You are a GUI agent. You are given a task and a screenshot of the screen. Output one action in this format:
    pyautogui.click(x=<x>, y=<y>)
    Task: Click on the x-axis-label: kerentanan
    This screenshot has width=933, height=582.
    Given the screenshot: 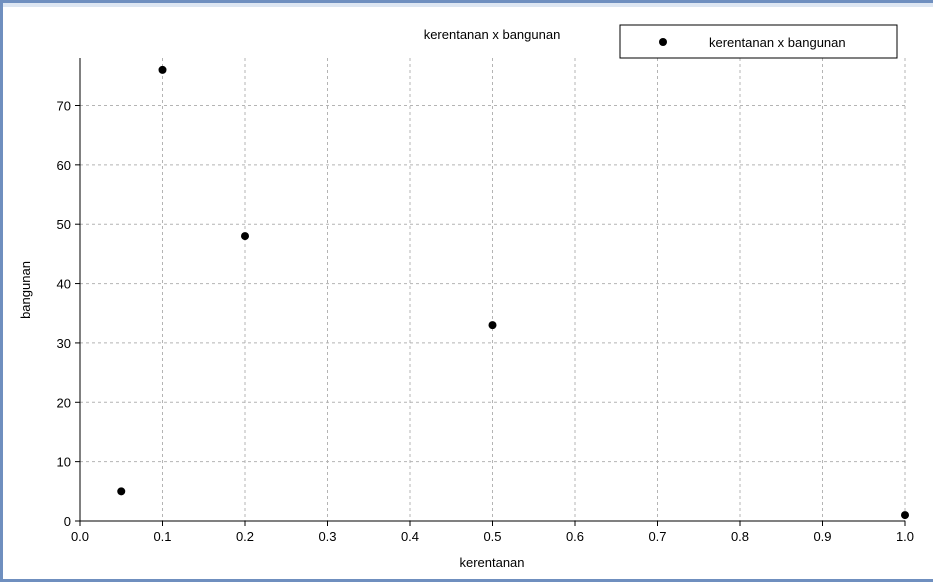 What is the action you would take?
    pyautogui.click(x=491, y=562)
    